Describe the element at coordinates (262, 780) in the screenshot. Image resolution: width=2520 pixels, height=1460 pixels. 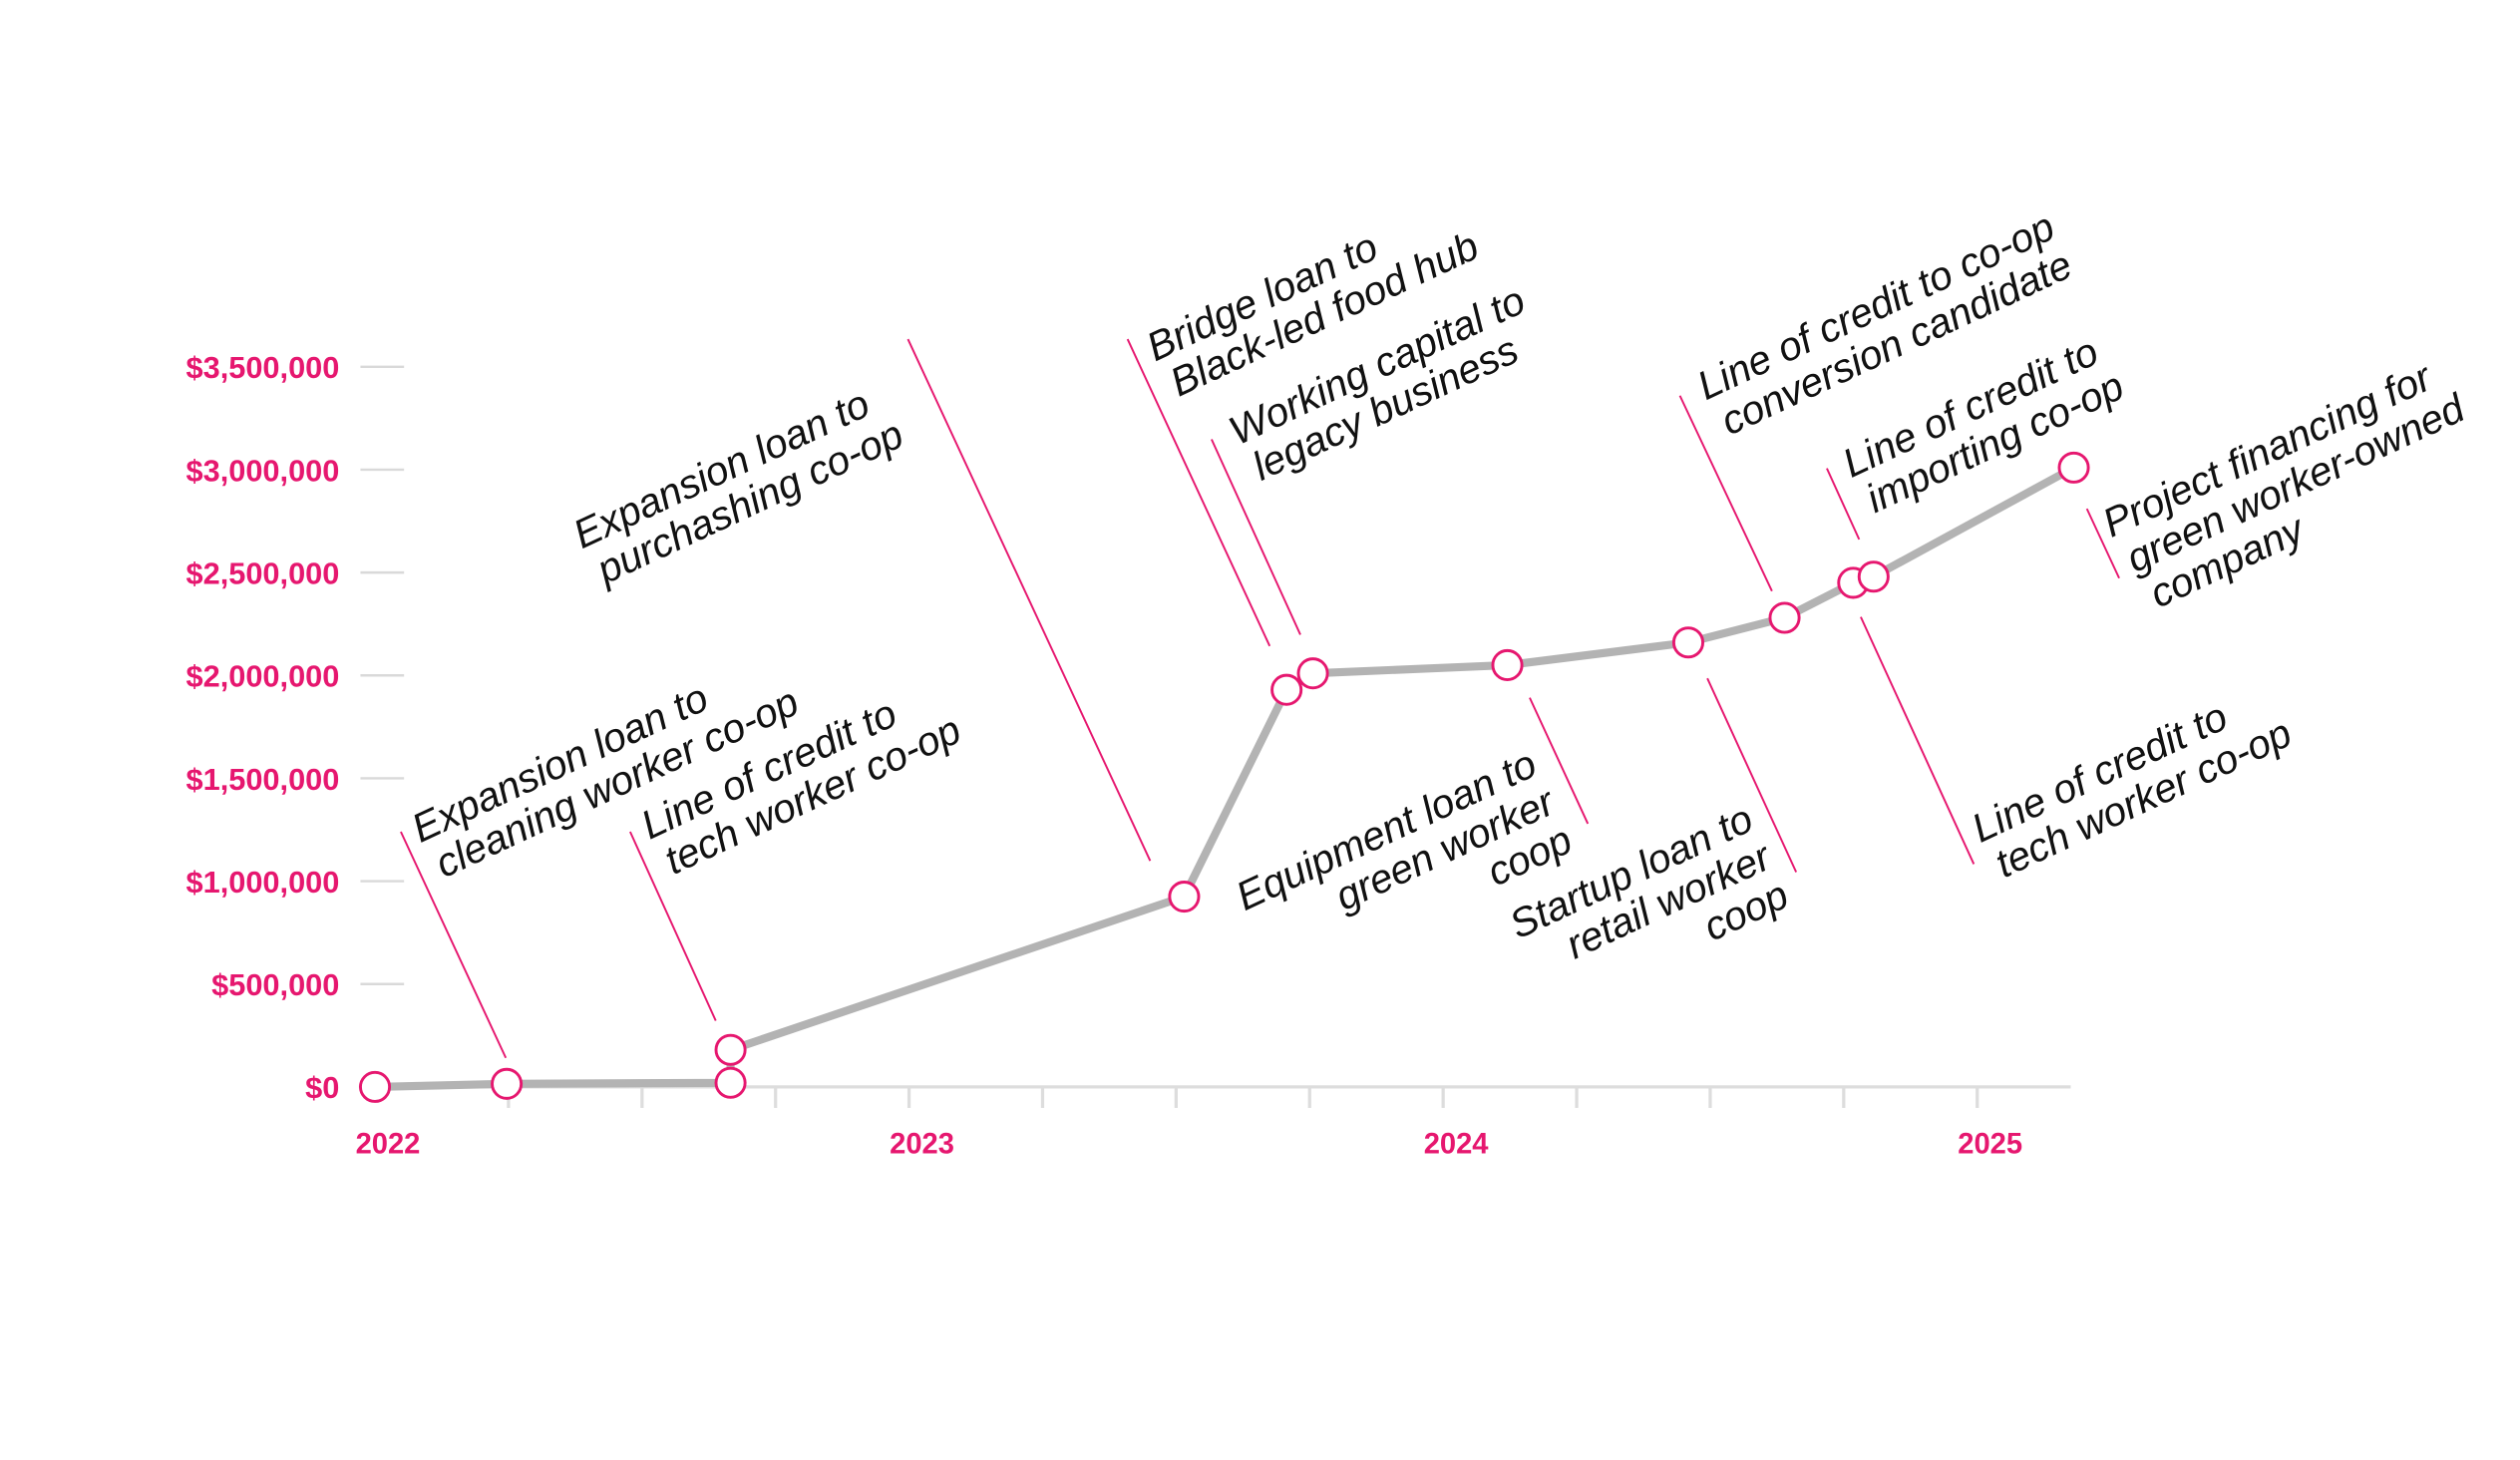
I see `y-tick-label: $1,500,000` at that location.